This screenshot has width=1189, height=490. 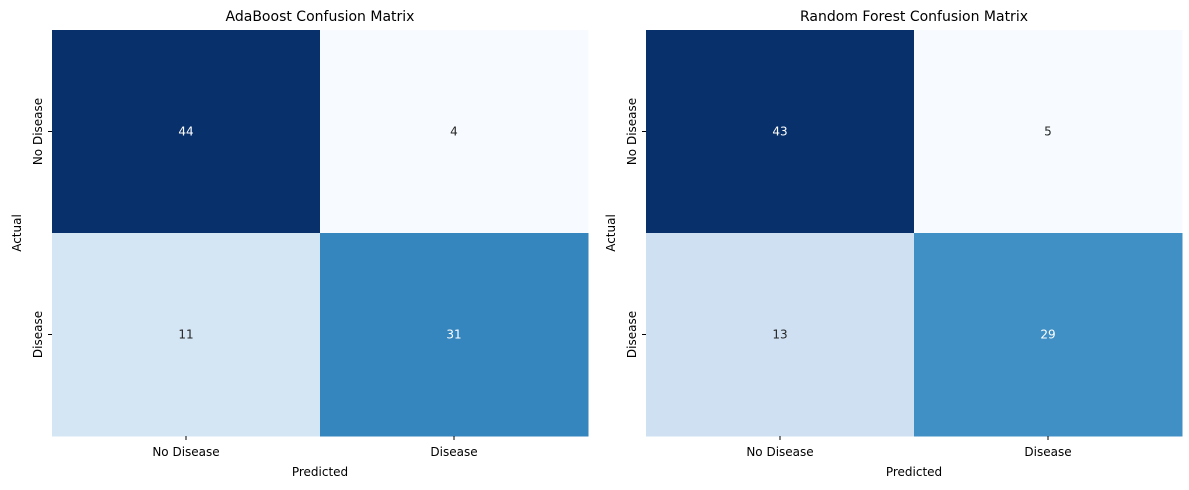 I want to click on cell-value-r1-c2: 4, so click(x=454, y=132).